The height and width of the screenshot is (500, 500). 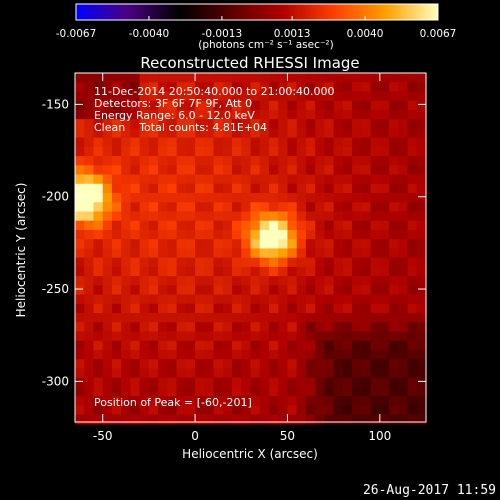 What do you see at coordinates (250, 454) in the screenshot?
I see `x-axis-label: Heliocentric X (arcsec)` at bounding box center [250, 454].